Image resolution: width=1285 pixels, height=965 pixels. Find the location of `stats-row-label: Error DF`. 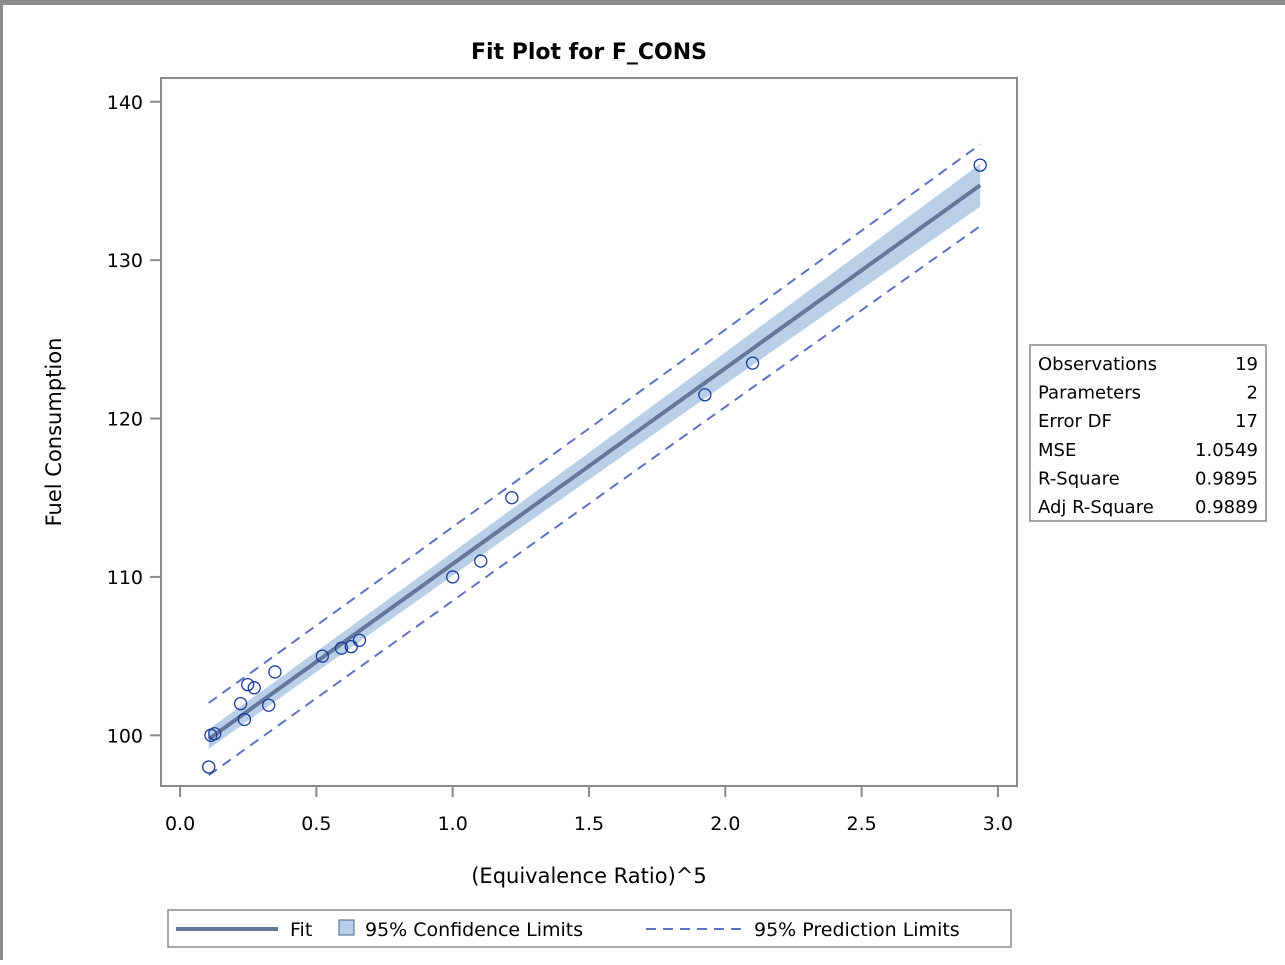

stats-row-label: Error DF is located at coordinates (1075, 421).